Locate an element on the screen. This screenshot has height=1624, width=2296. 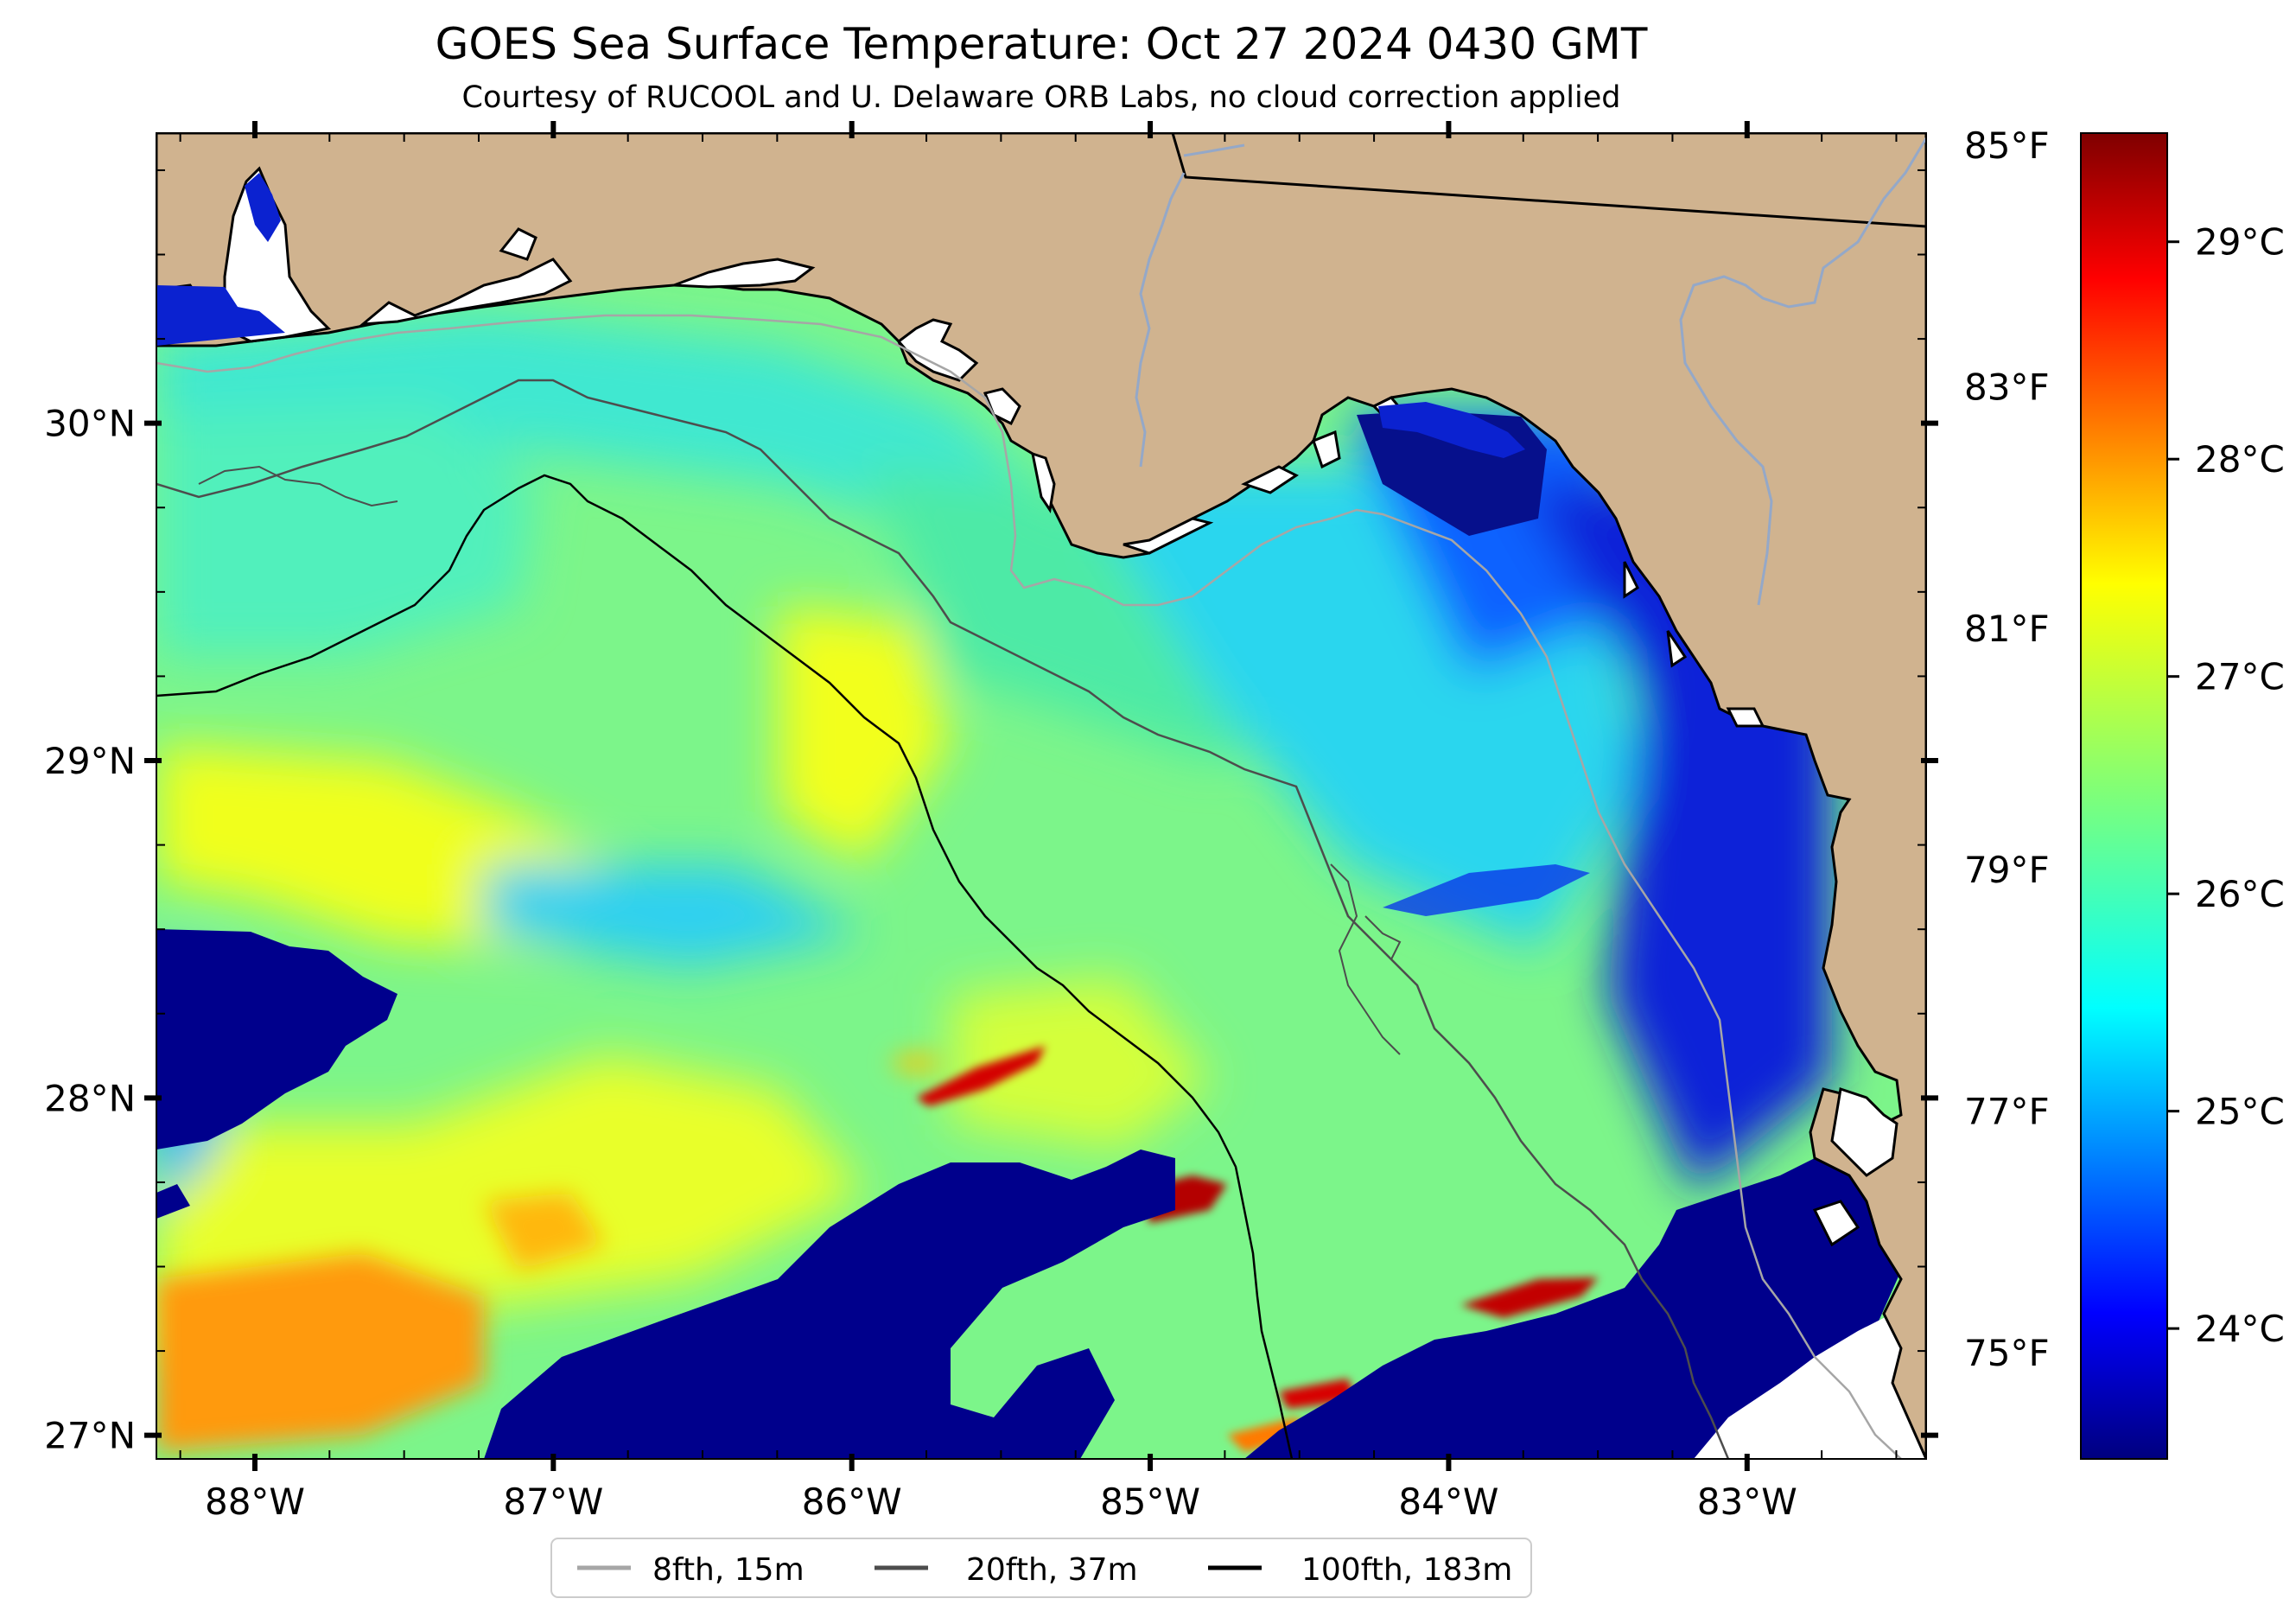
fahrenheit-tick-label: 85°F is located at coordinates (2007, 146).